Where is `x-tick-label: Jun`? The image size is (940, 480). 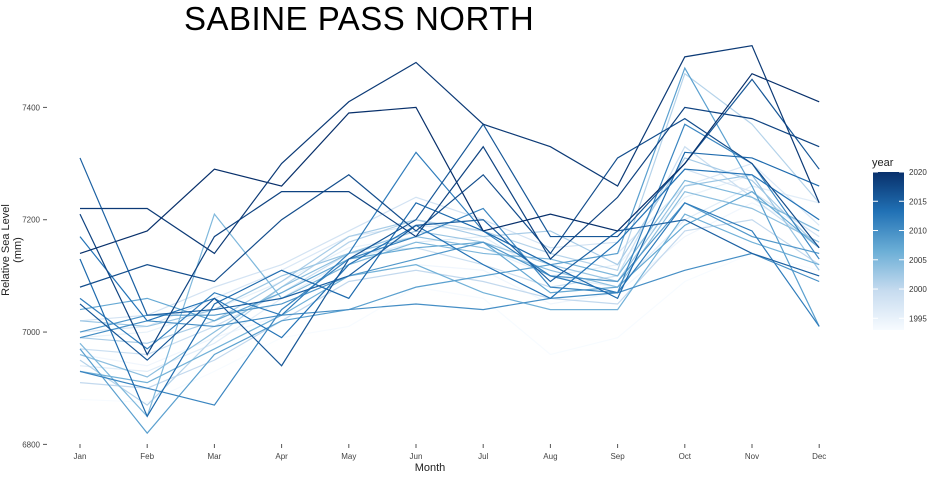
x-tick-label: Jun is located at coordinates (416, 456).